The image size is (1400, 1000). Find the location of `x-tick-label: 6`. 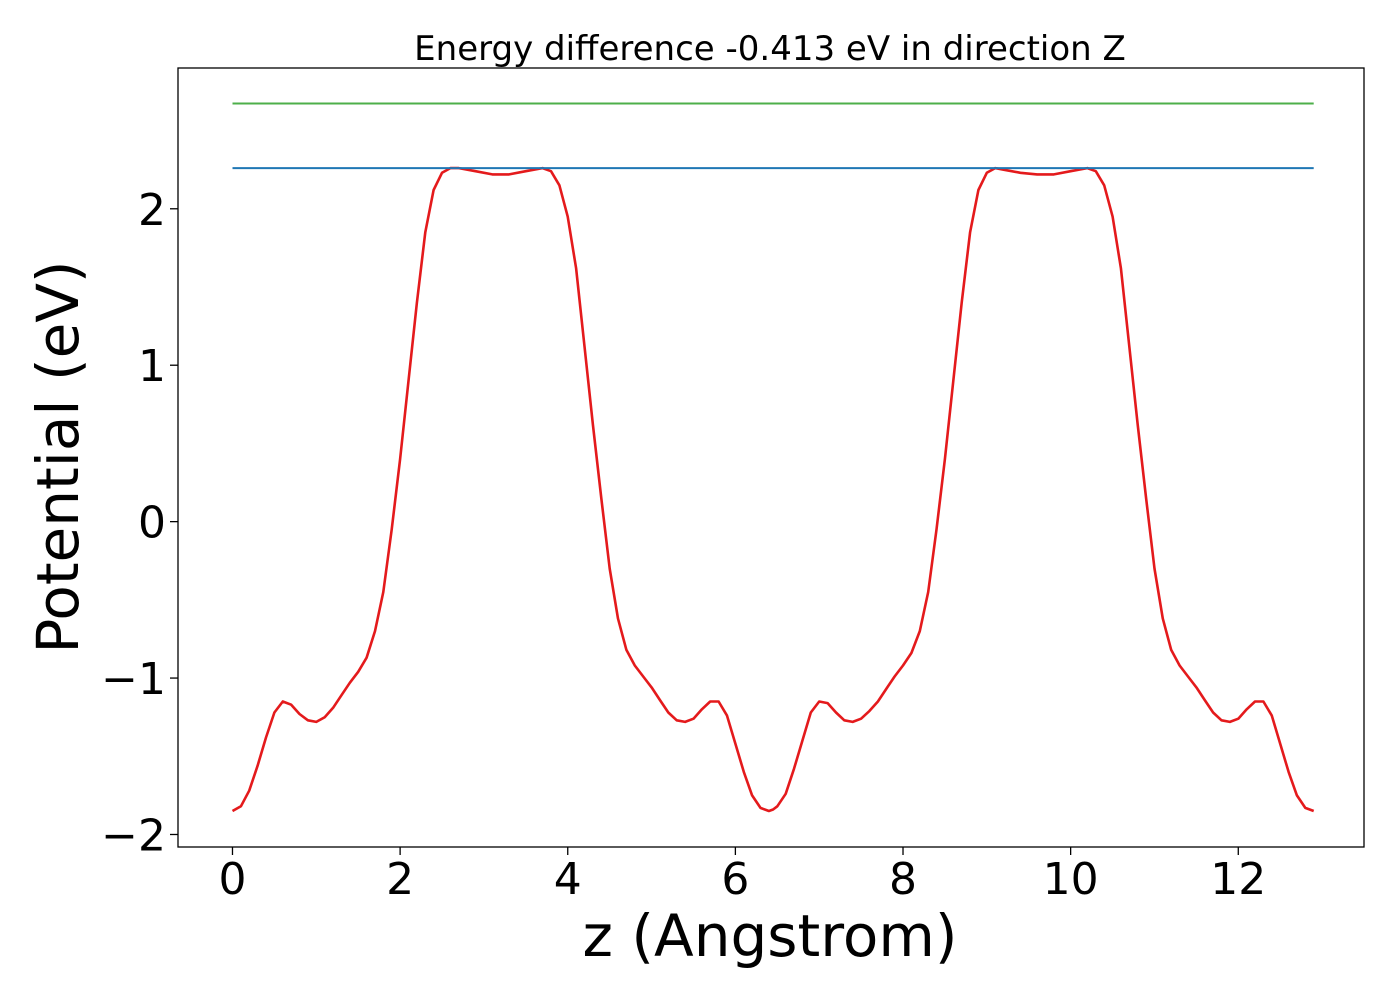

x-tick-label: 6 is located at coordinates (735, 879).